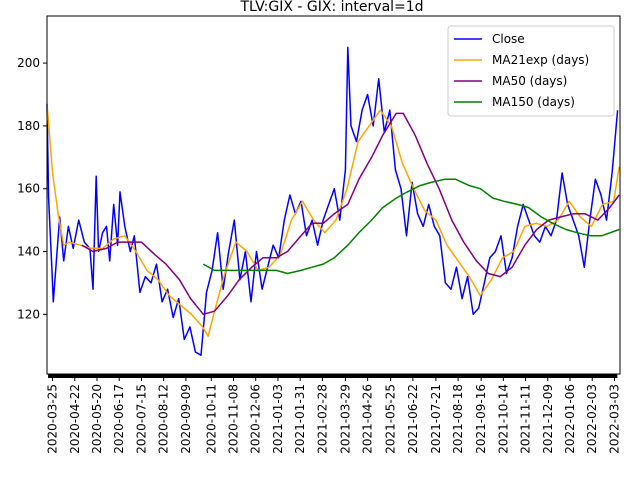 Image resolution: width=640 pixels, height=480 pixels. I want to click on legend-entry-1: MA21exp (days), so click(540, 60).